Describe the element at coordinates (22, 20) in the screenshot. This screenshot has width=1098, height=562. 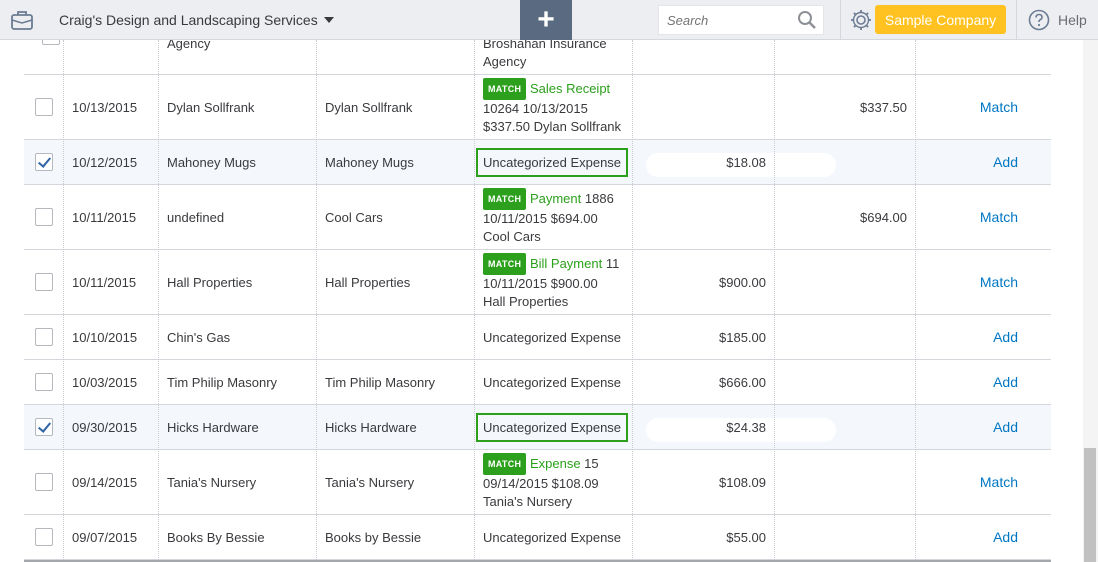
I see `briefcase-icon` at that location.